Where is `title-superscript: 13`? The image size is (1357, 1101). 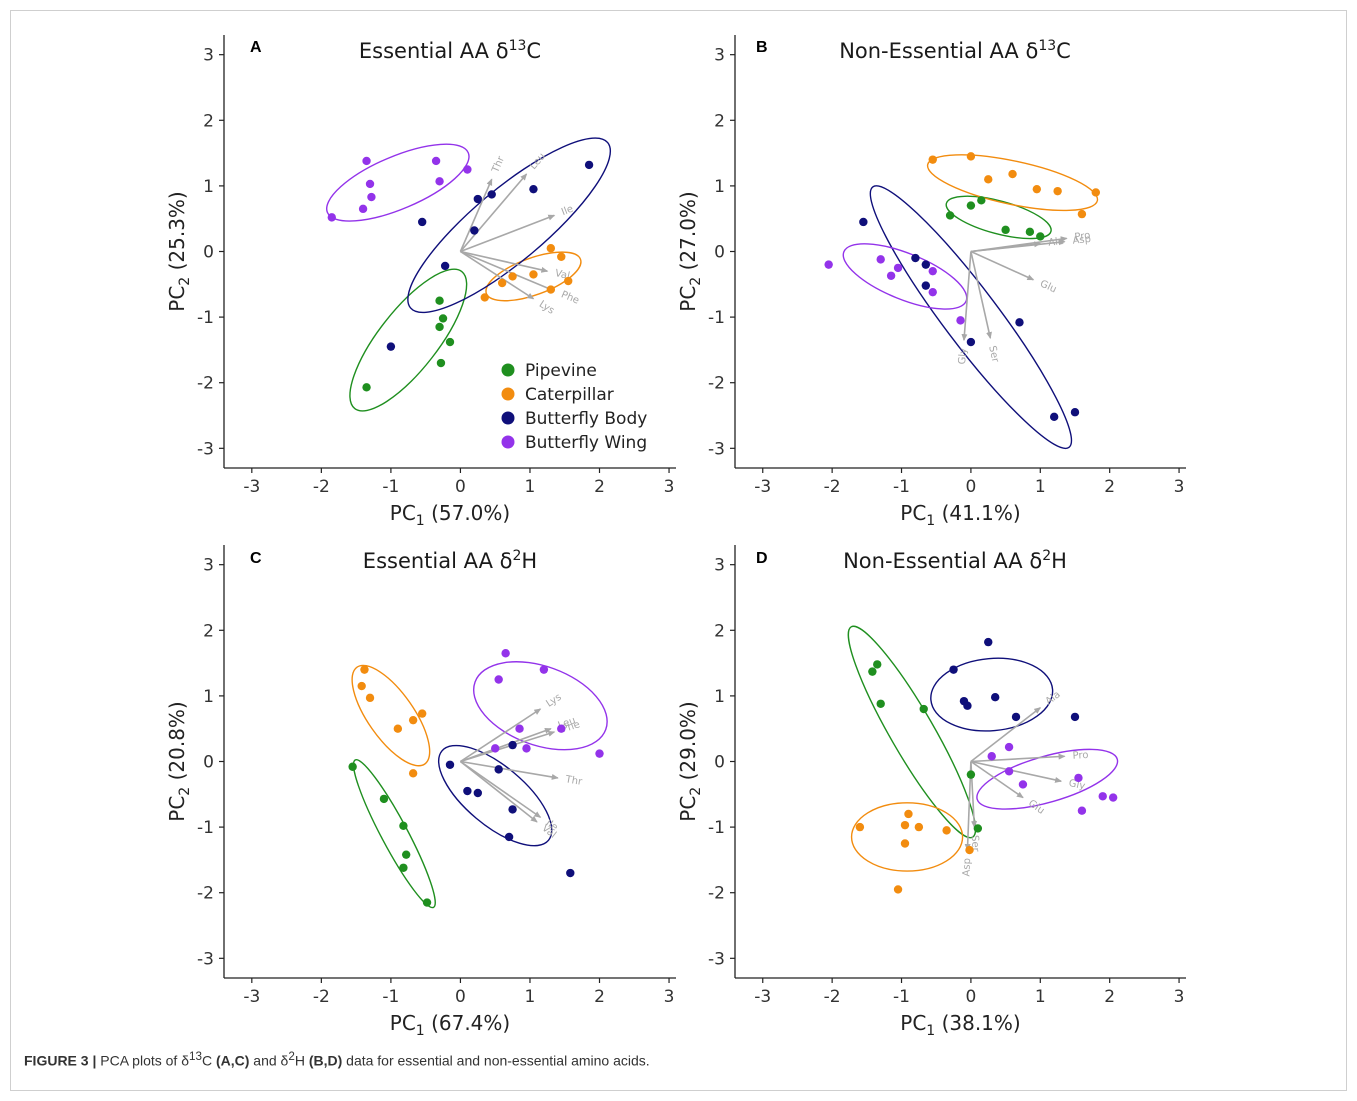
title-superscript: 13 is located at coordinates (518, 46).